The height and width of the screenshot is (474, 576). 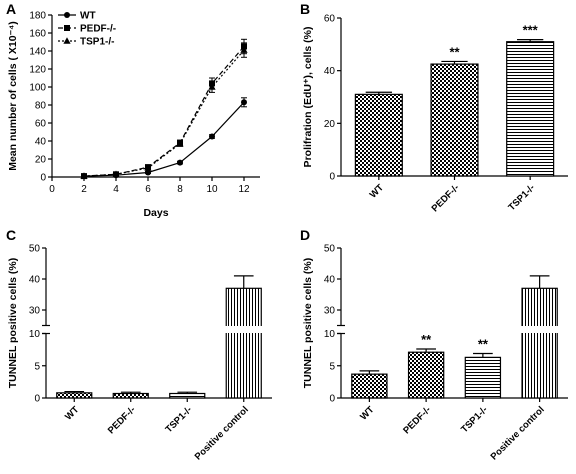 I want to click on panel-c-y-tick-label: 0, so click(x=37, y=399).